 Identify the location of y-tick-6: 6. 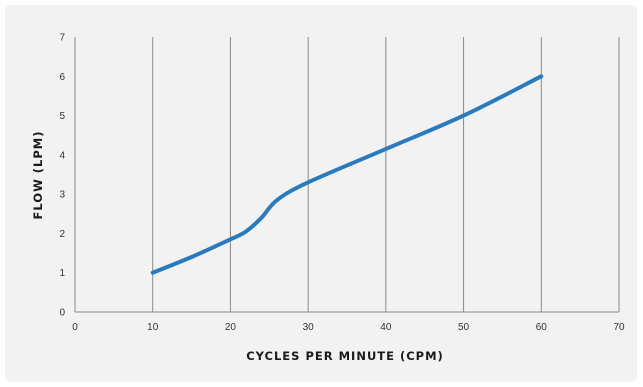
(62, 77).